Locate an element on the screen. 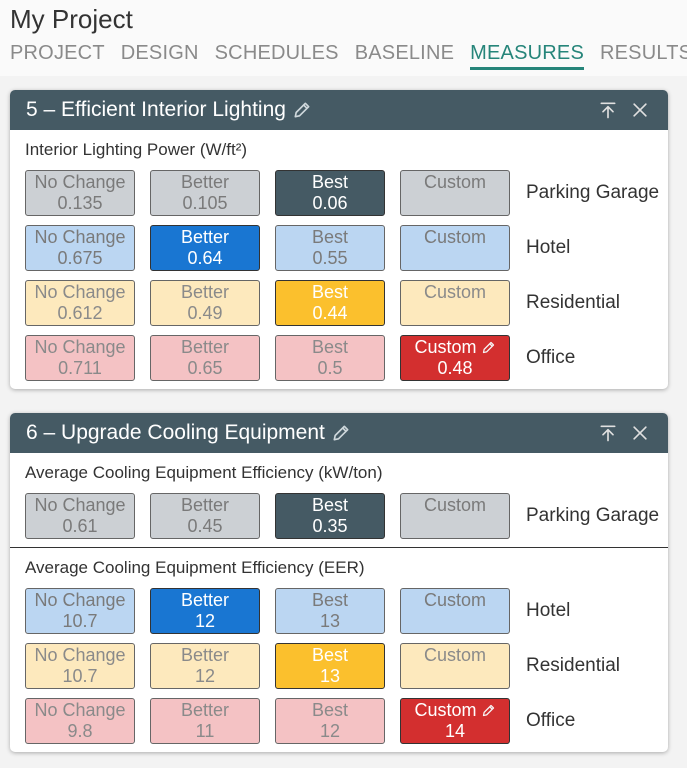  option-button: Better 0.65 is located at coordinates (205, 358).